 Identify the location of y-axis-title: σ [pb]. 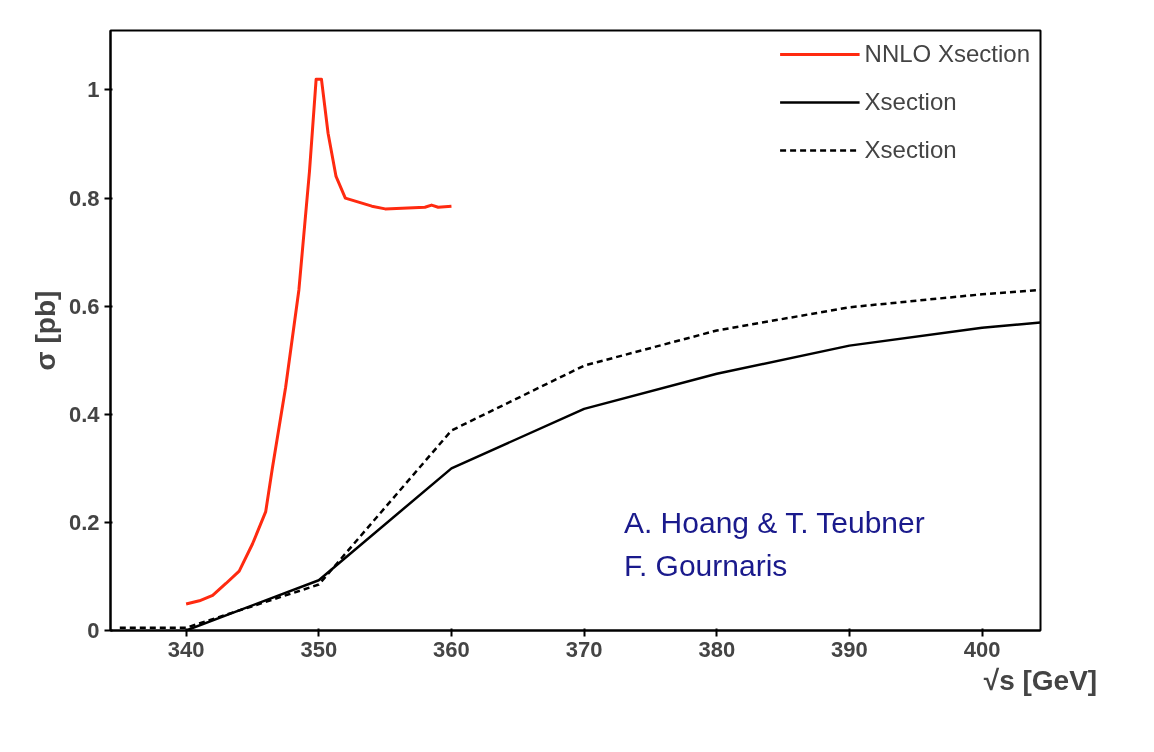
(45, 330).